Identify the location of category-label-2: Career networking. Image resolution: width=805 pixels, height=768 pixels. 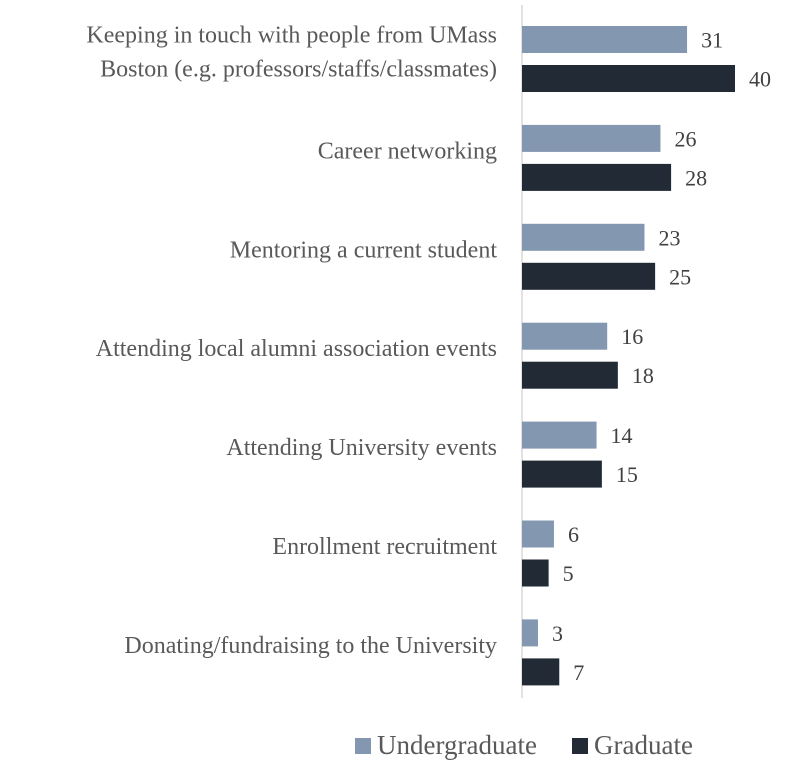
(407, 151).